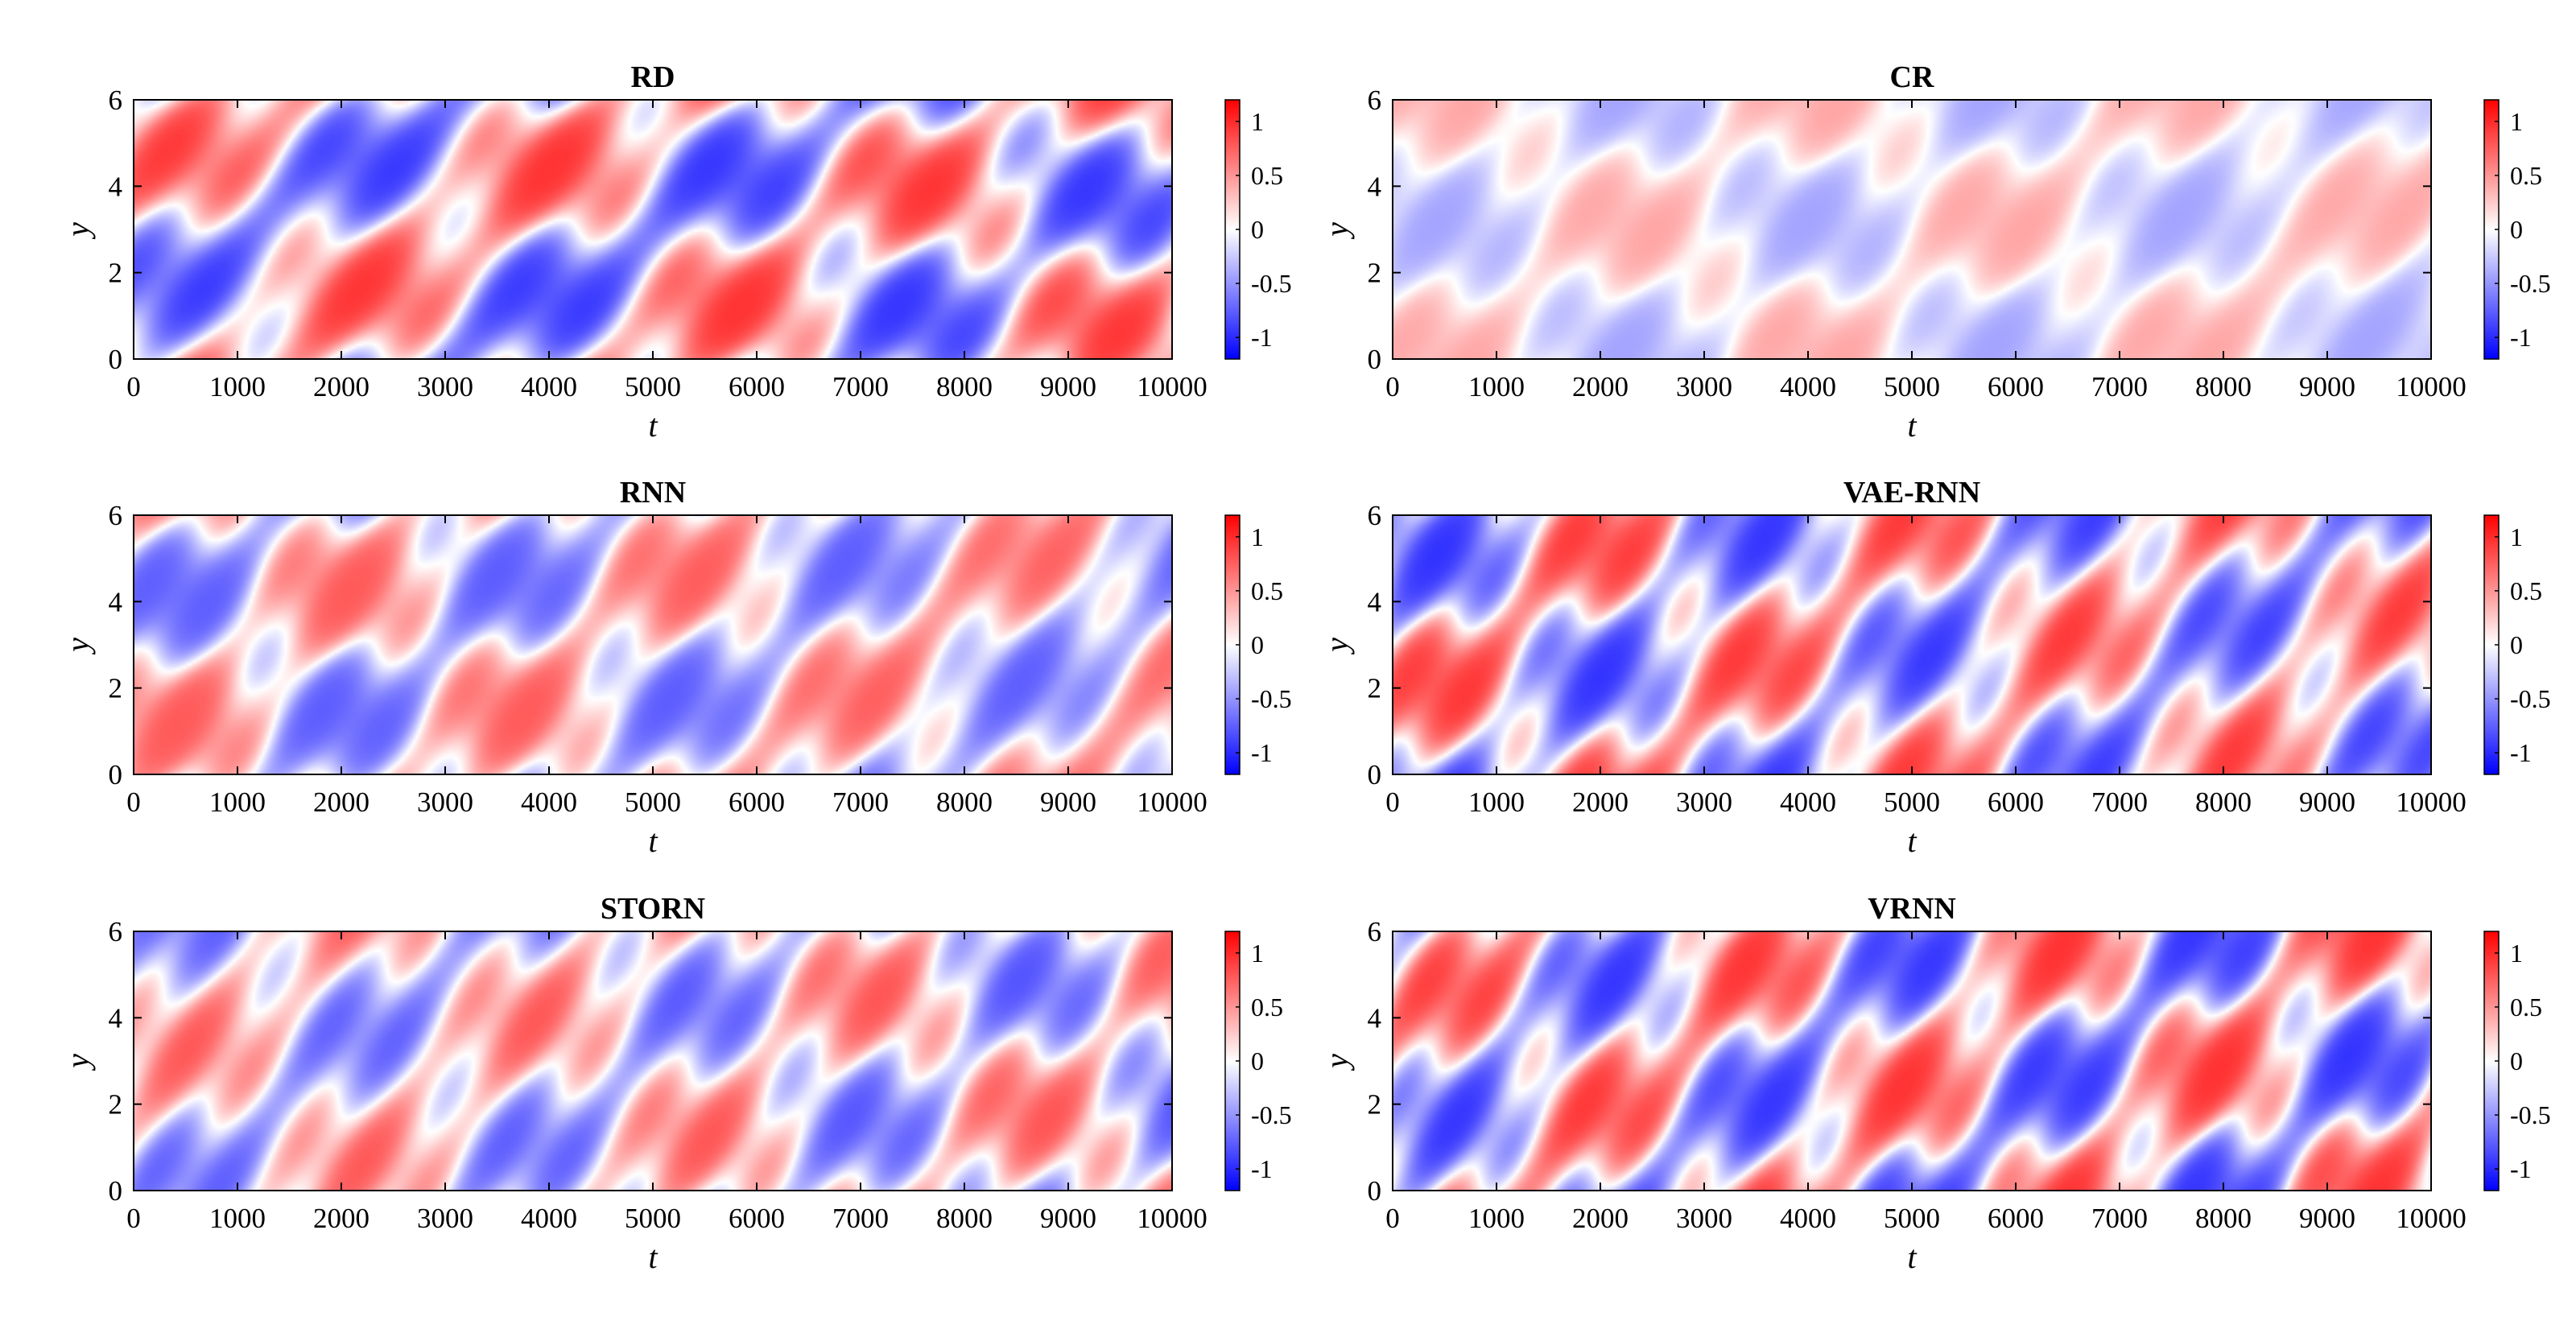  I want to click on panel-title: VAE-RNN, so click(1911, 493).